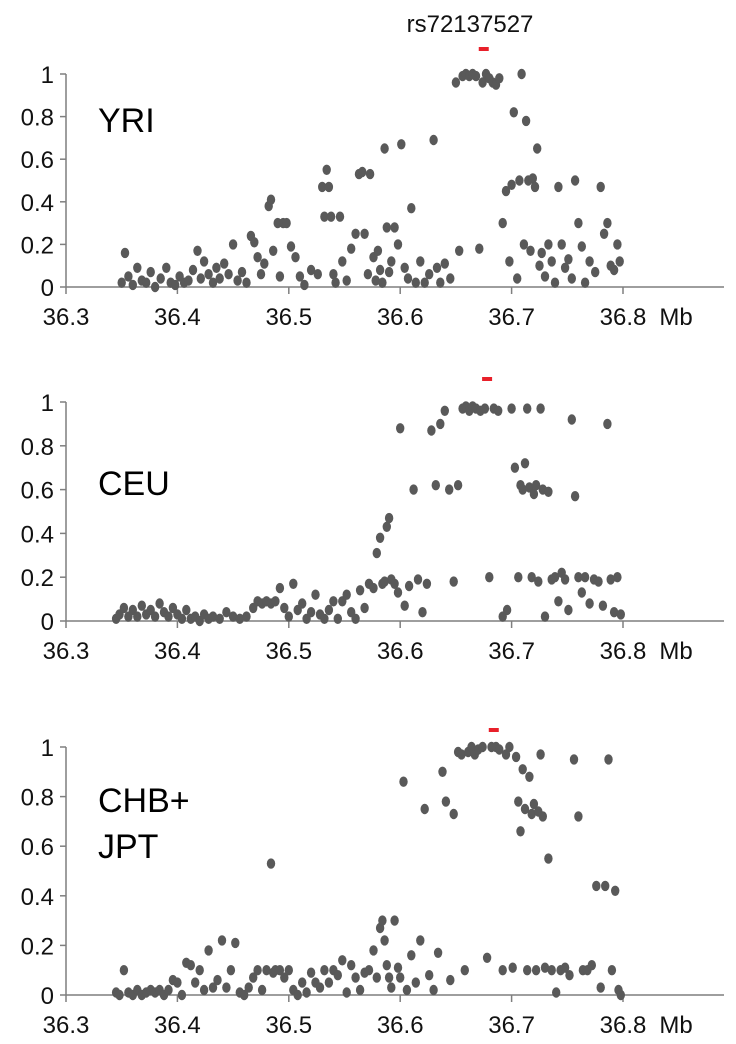  I want to click on population-label-line: YRI, so click(126, 121).